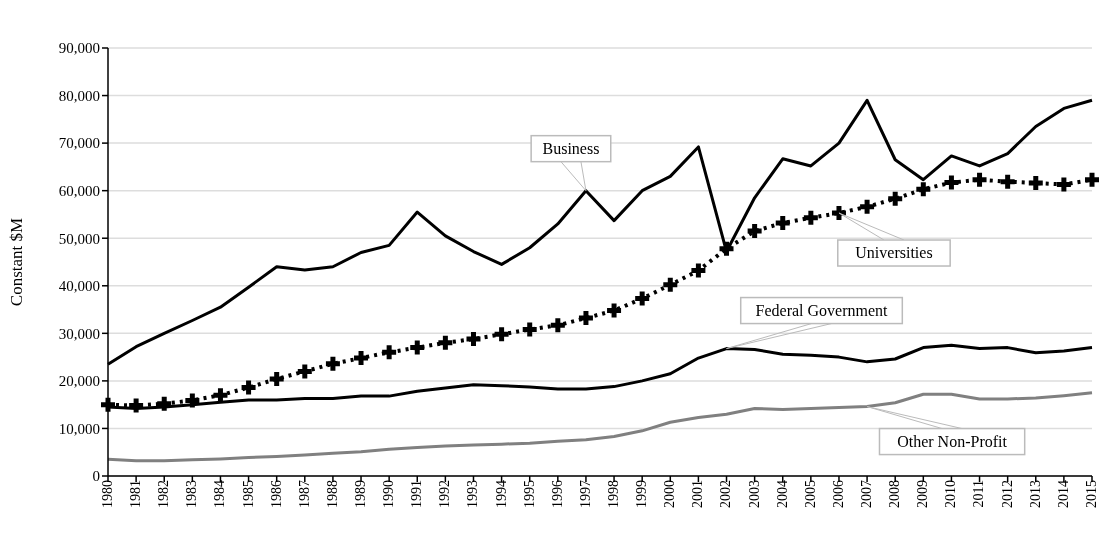 This screenshot has height=534, width=1117. What do you see at coordinates (79, 286) in the screenshot?
I see `y-tick-label: 40,000` at bounding box center [79, 286].